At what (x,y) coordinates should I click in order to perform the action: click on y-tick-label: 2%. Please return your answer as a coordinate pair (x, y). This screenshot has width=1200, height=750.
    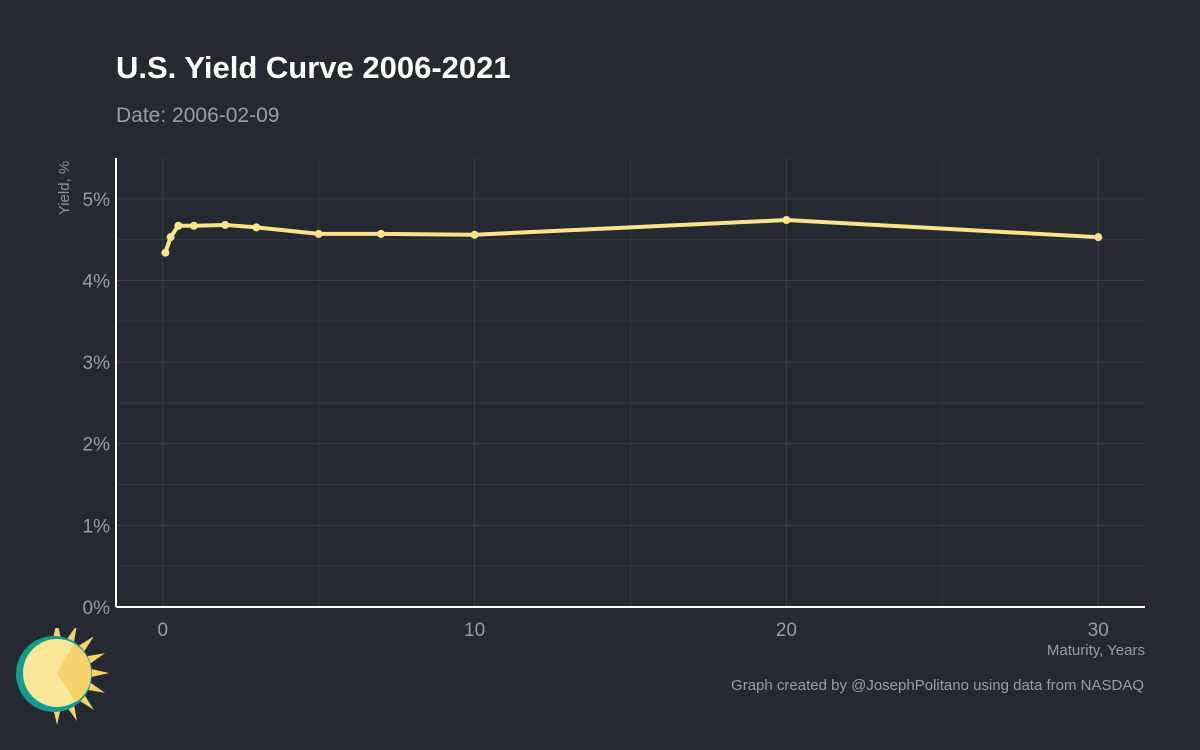
    Looking at the image, I should click on (97, 445).